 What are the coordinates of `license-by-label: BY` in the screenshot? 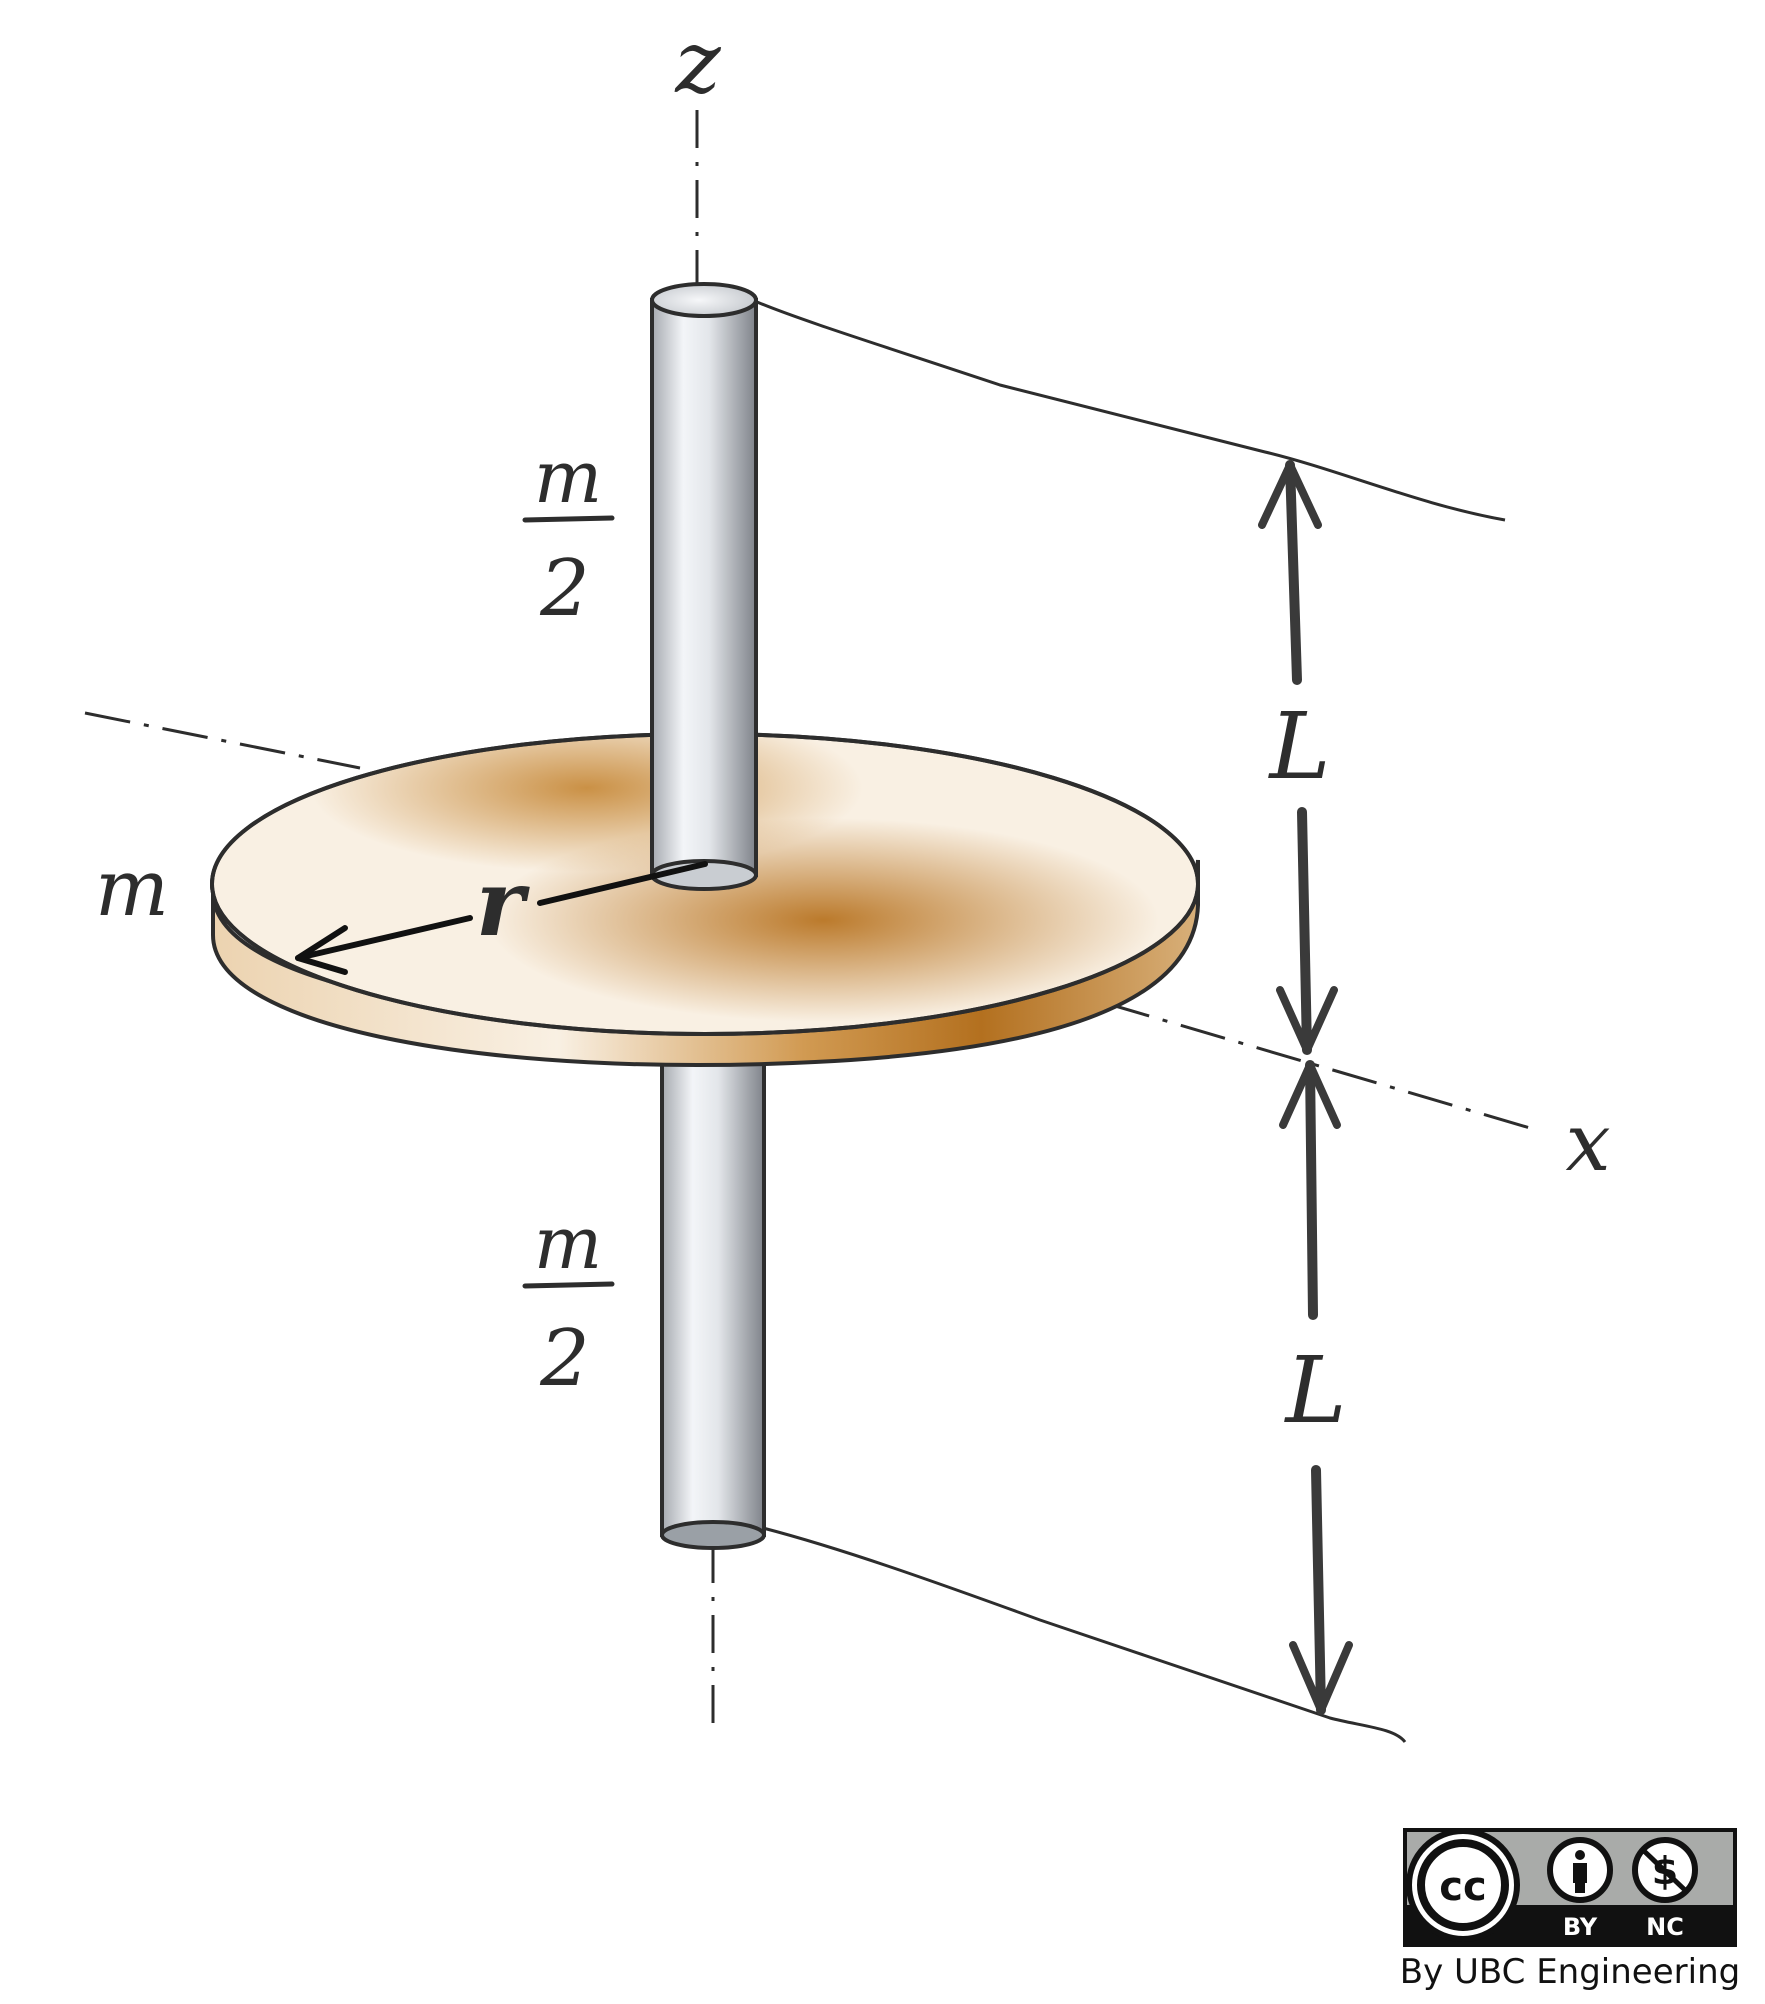 It's located at (1580, 1927).